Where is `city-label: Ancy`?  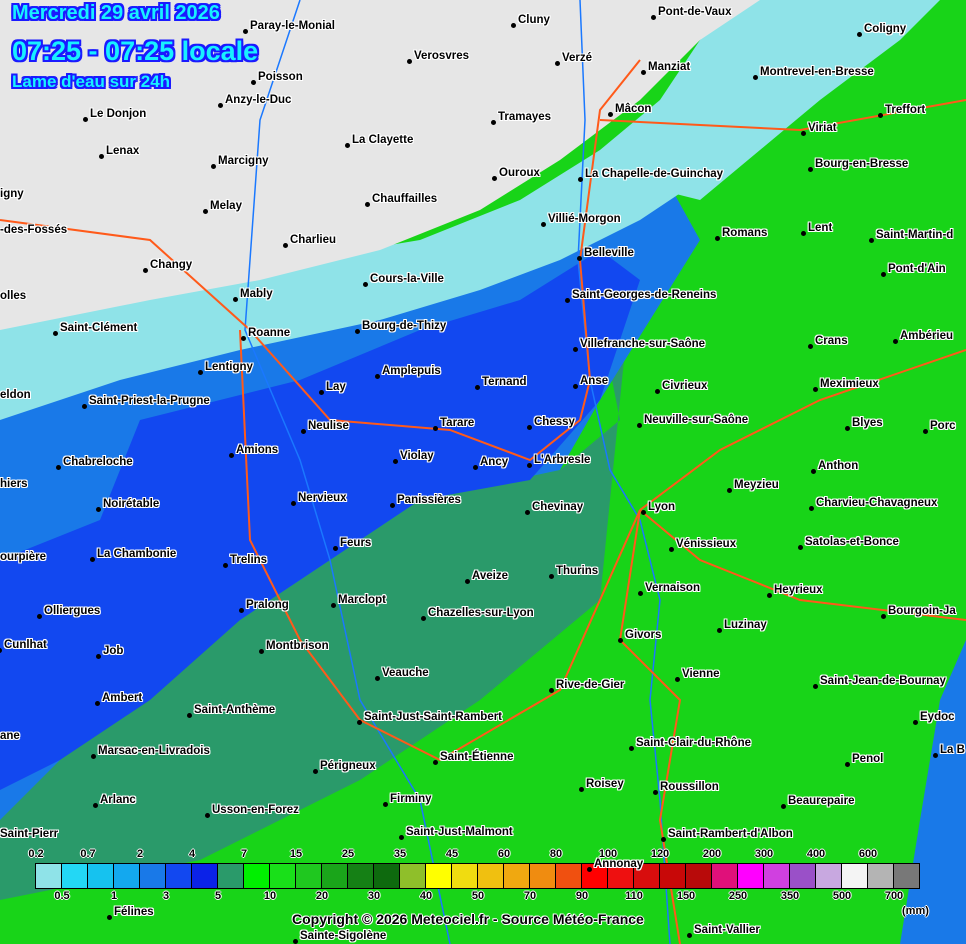
city-label: Ancy is located at coordinates (494, 462).